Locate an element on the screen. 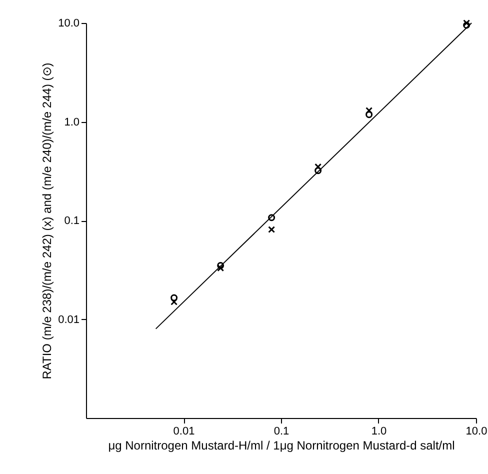 This screenshot has width=488, height=474. y-axis-title: RATIO (m/e 238)/(m/e 242) (x) and (m/e 240)/(m/e 244) (⊙) is located at coordinates (47, 221).